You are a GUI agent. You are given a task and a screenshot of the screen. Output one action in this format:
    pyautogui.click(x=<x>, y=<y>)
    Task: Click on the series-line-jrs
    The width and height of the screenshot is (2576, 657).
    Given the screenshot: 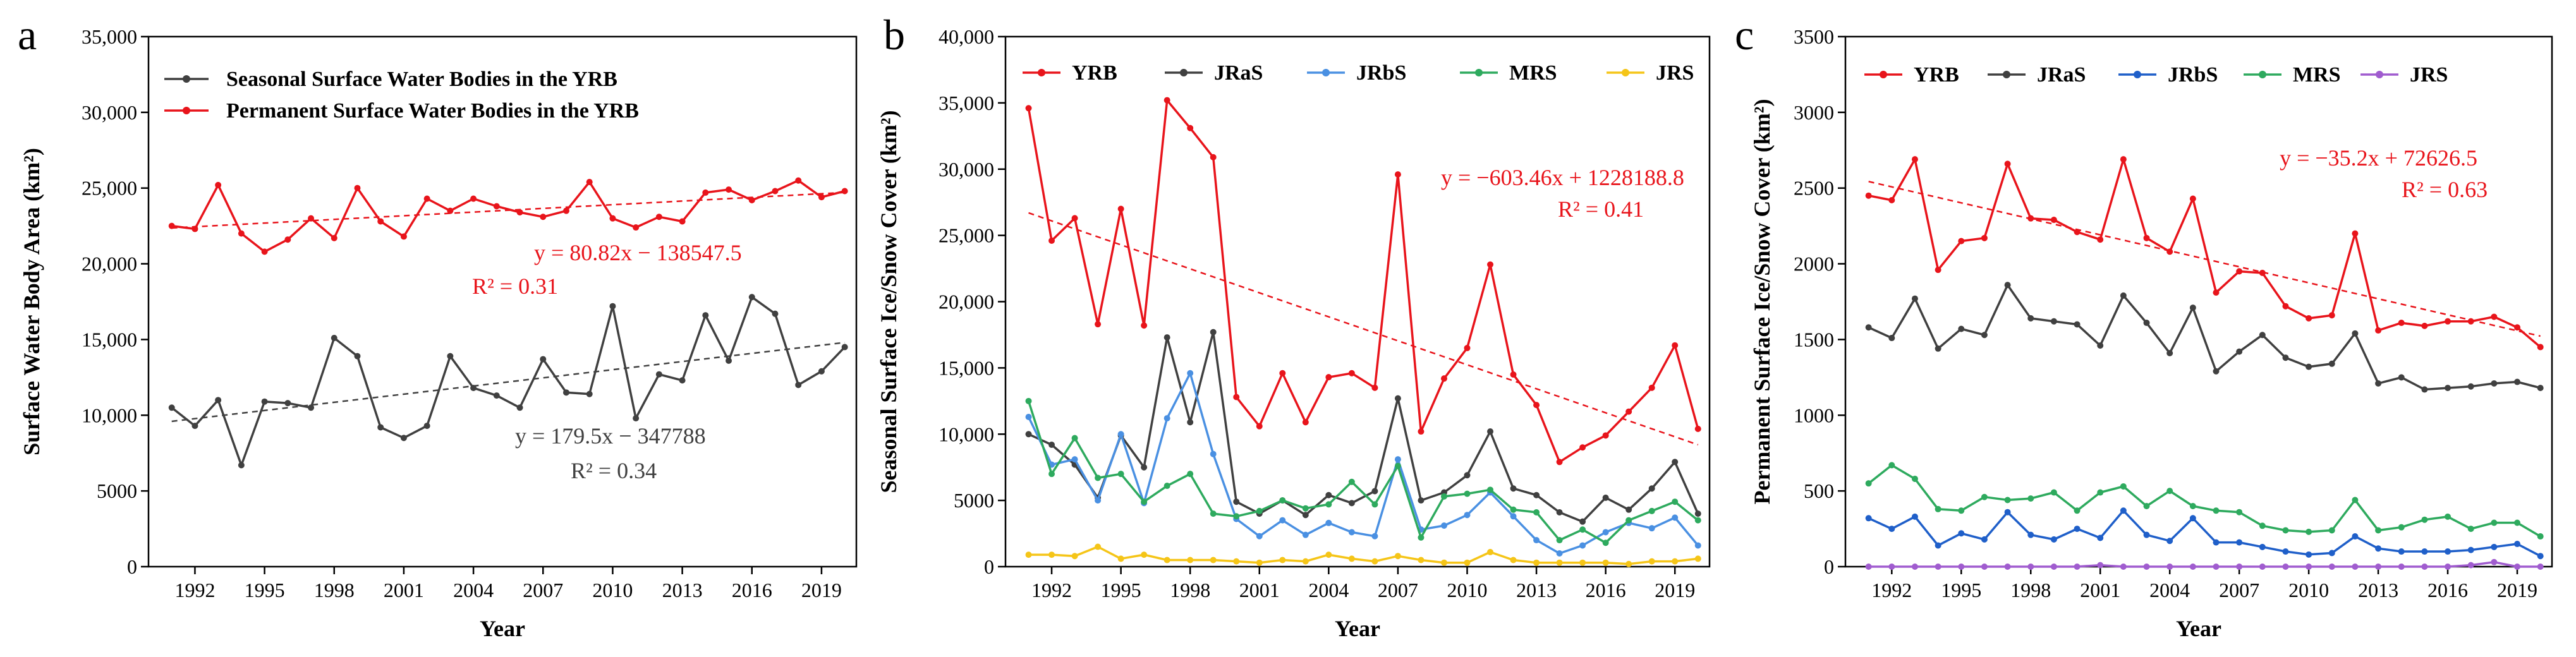 What is the action you would take?
    pyautogui.click(x=2204, y=564)
    